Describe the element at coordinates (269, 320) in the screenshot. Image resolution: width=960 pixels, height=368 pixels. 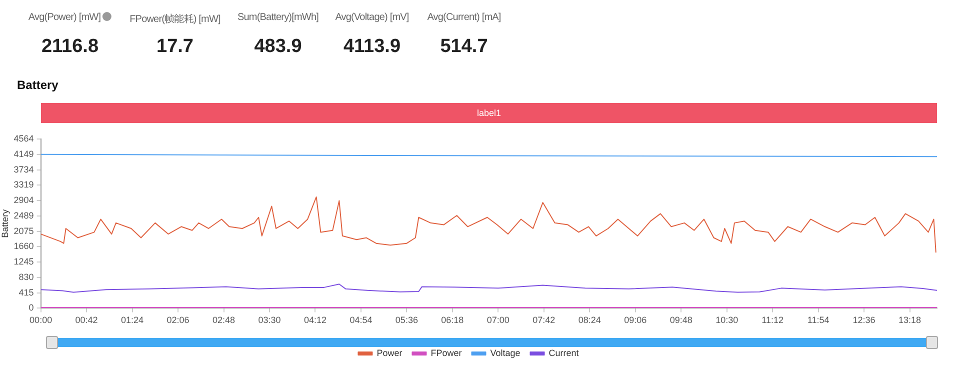
I see `x-tick-label: 03:30` at that location.